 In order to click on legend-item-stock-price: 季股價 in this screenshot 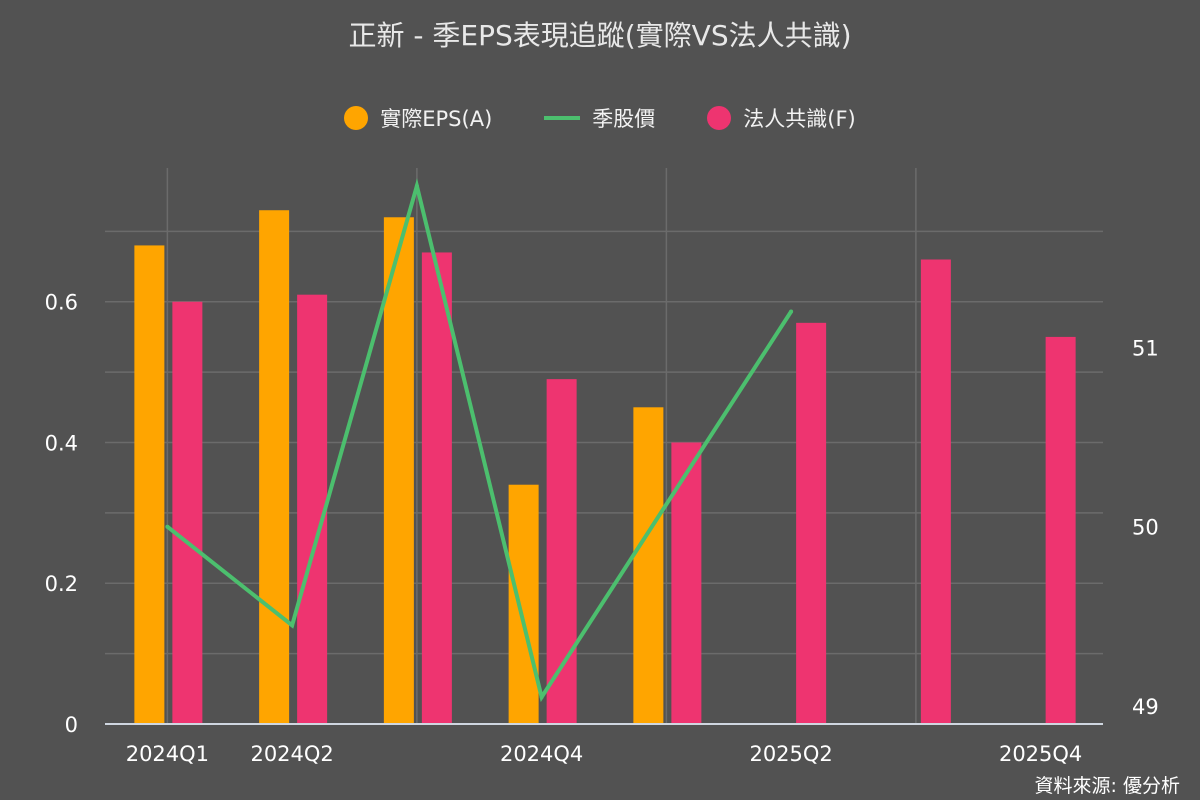, I will do `click(599, 118)`.